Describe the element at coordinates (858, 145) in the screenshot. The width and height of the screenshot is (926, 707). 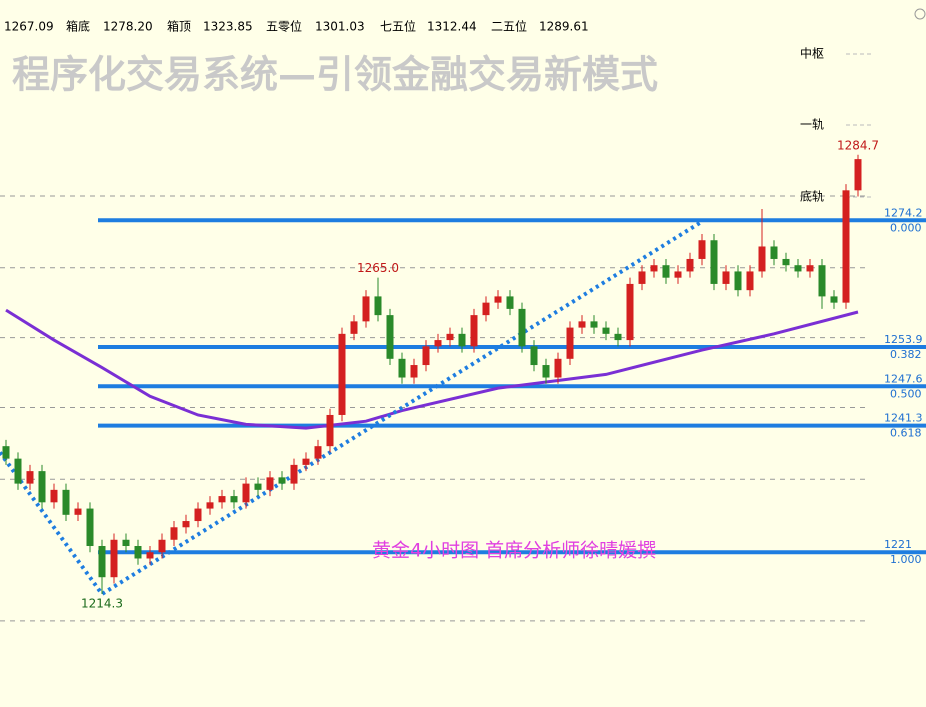
I see `high-label: 1284.7` at that location.